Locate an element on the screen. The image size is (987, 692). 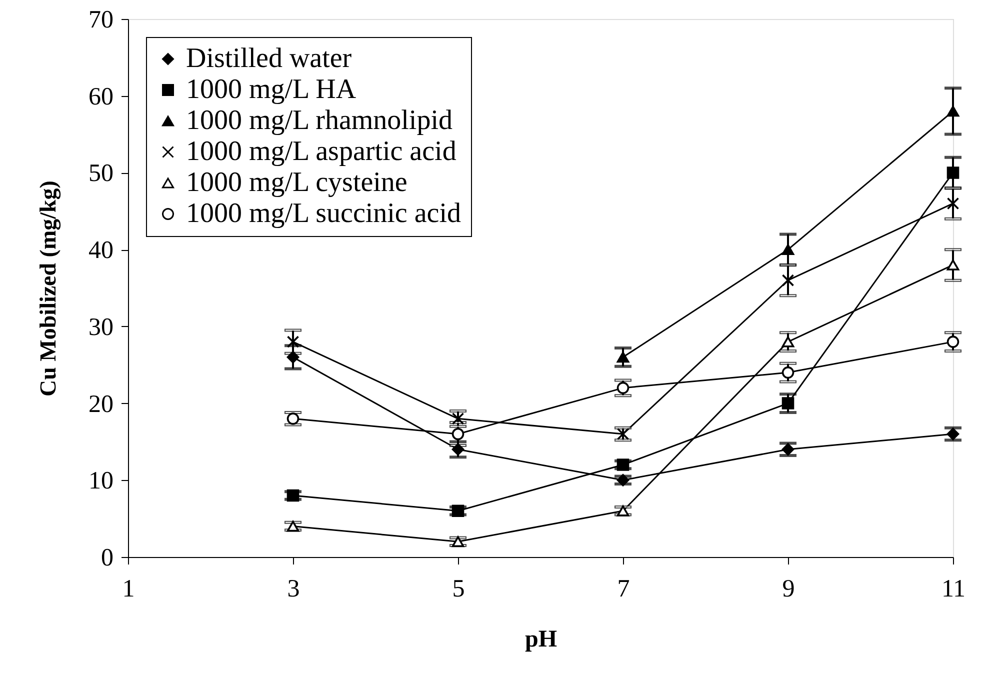
y-tick-label: 10 is located at coordinates (101, 481).